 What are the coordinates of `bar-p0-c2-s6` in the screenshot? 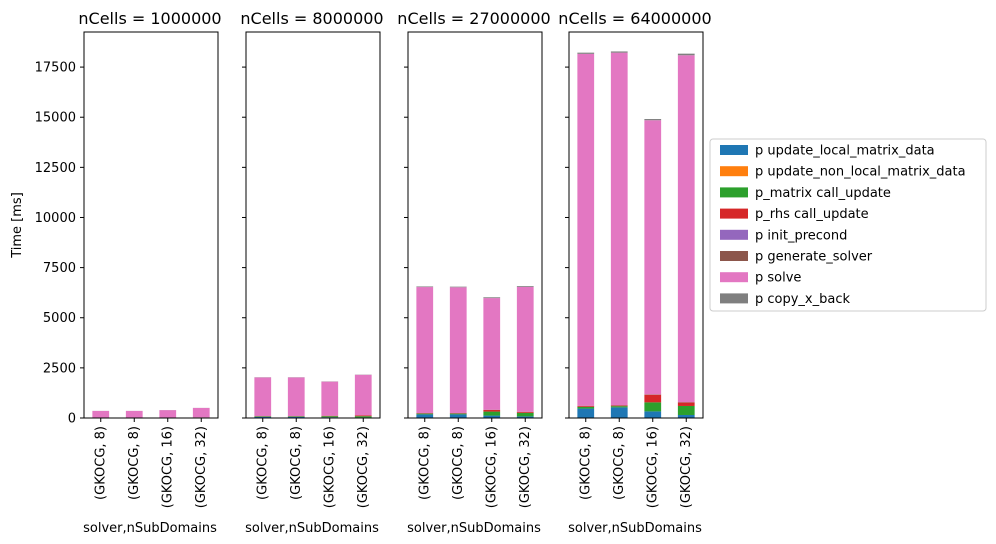 It's located at (168, 414).